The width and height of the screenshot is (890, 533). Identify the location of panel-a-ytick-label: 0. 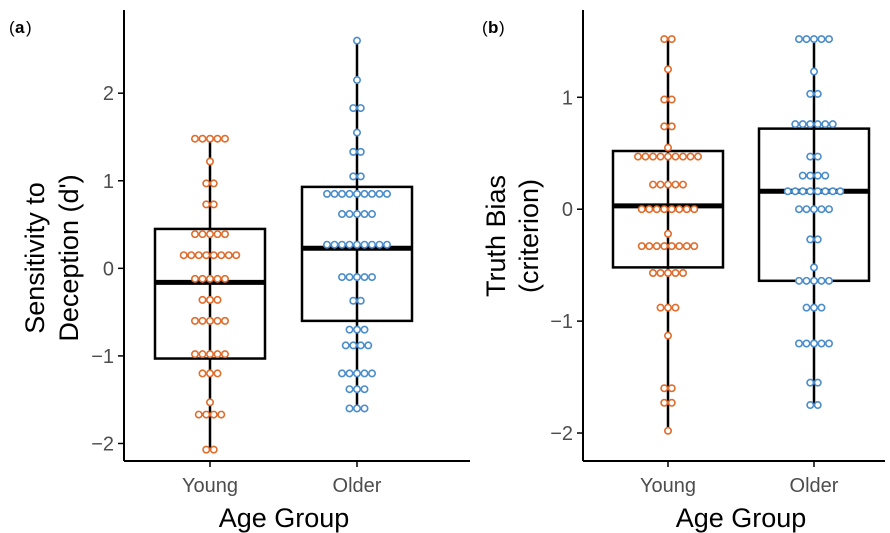
(108, 269).